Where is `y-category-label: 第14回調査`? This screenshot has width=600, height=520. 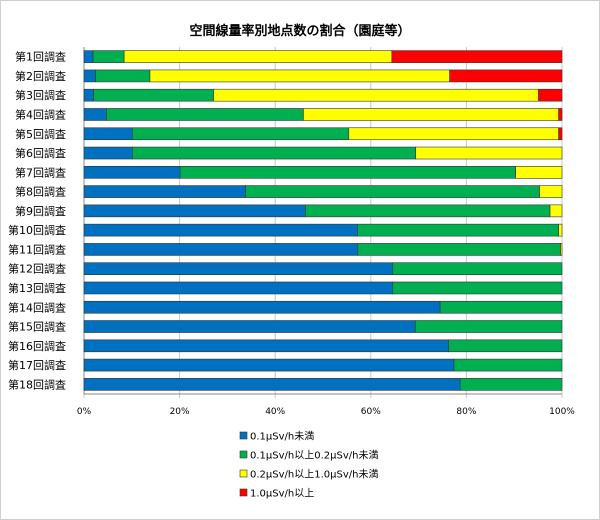
y-category-label: 第14回調査 is located at coordinates (37, 307).